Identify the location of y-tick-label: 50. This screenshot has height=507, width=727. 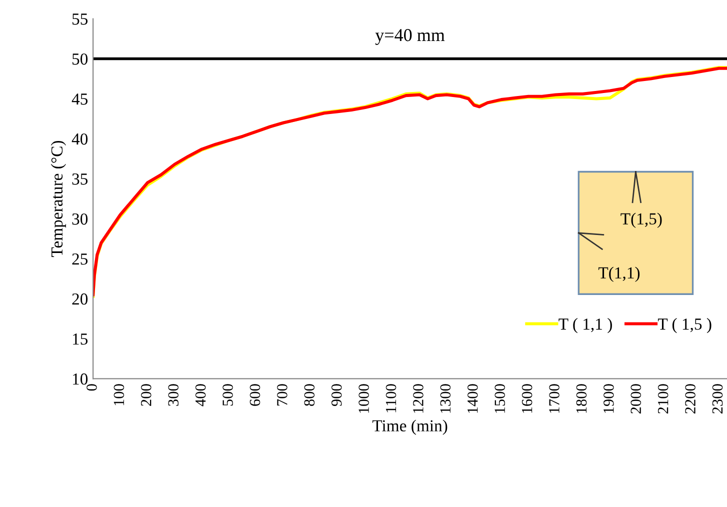
(80, 59).